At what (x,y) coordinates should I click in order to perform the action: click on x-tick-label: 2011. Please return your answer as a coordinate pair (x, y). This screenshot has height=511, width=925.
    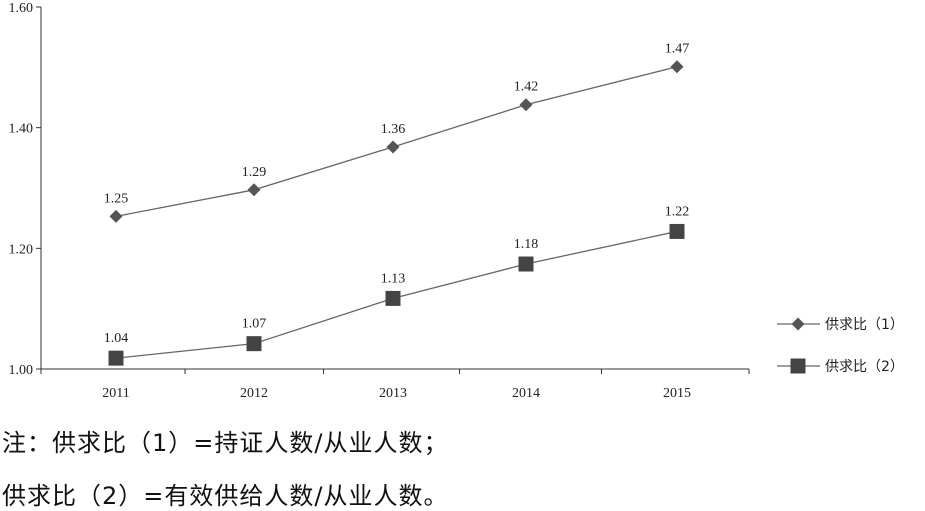
    Looking at the image, I should click on (115, 393).